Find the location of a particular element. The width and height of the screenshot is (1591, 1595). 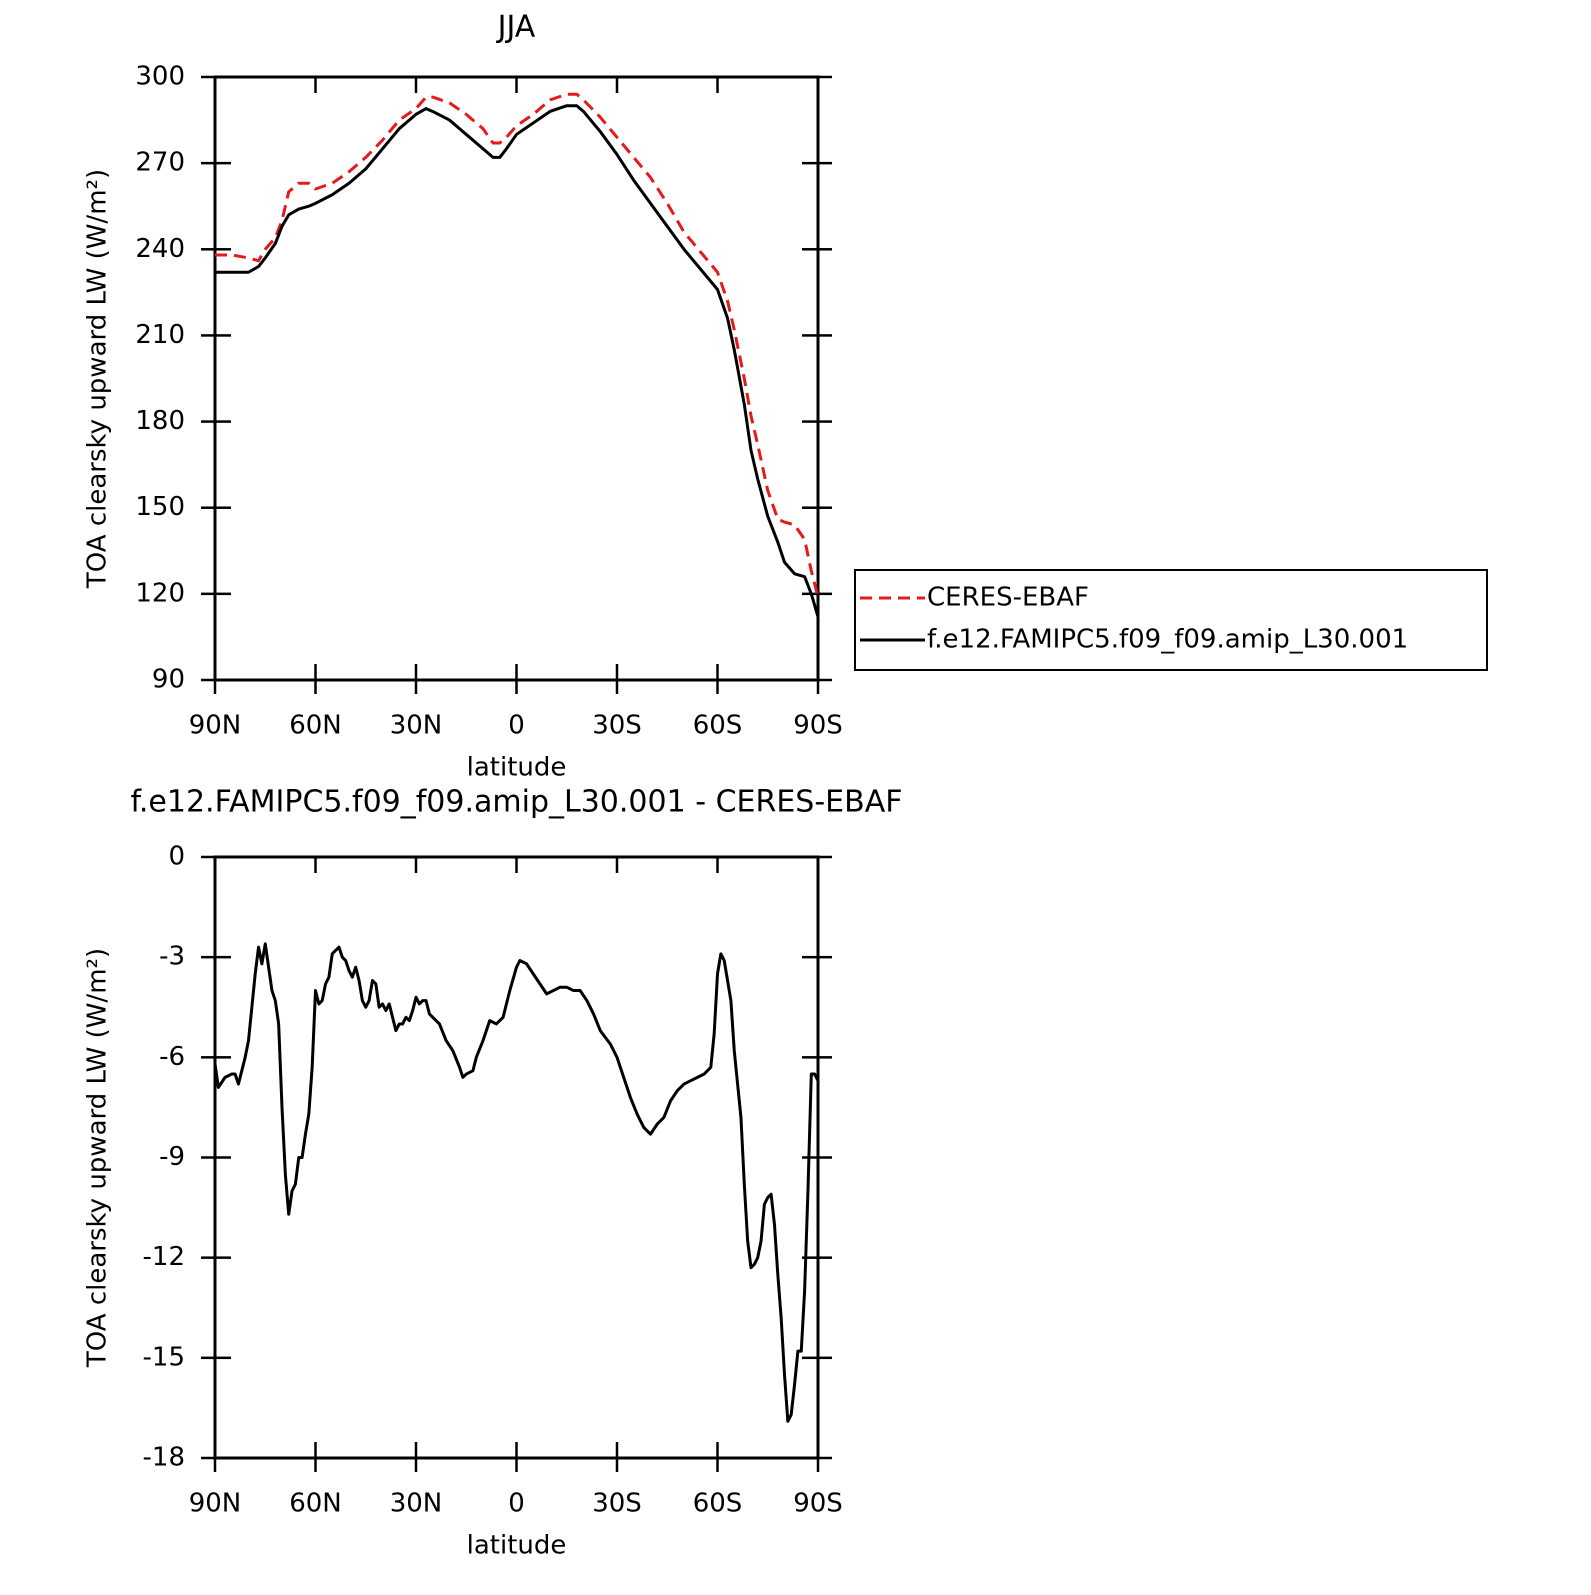

legend-label: CERES-EBAF is located at coordinates (1008, 598).